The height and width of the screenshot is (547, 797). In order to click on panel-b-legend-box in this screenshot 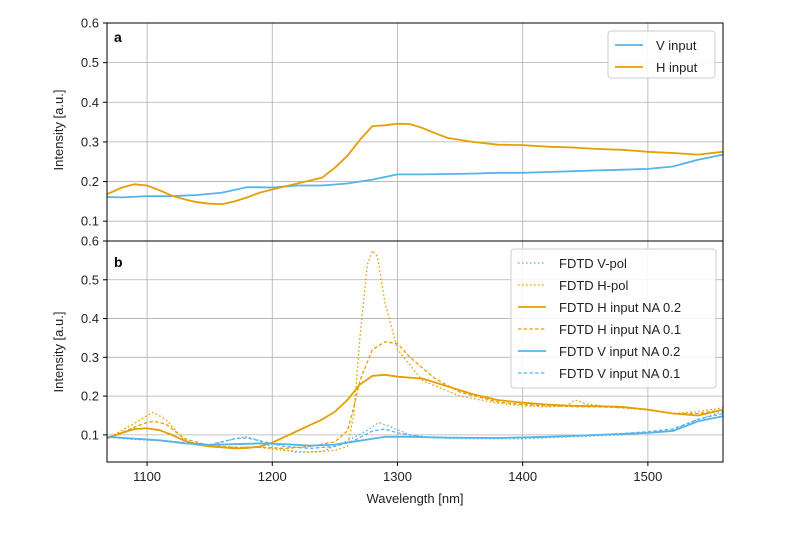, I will do `click(613, 318)`.